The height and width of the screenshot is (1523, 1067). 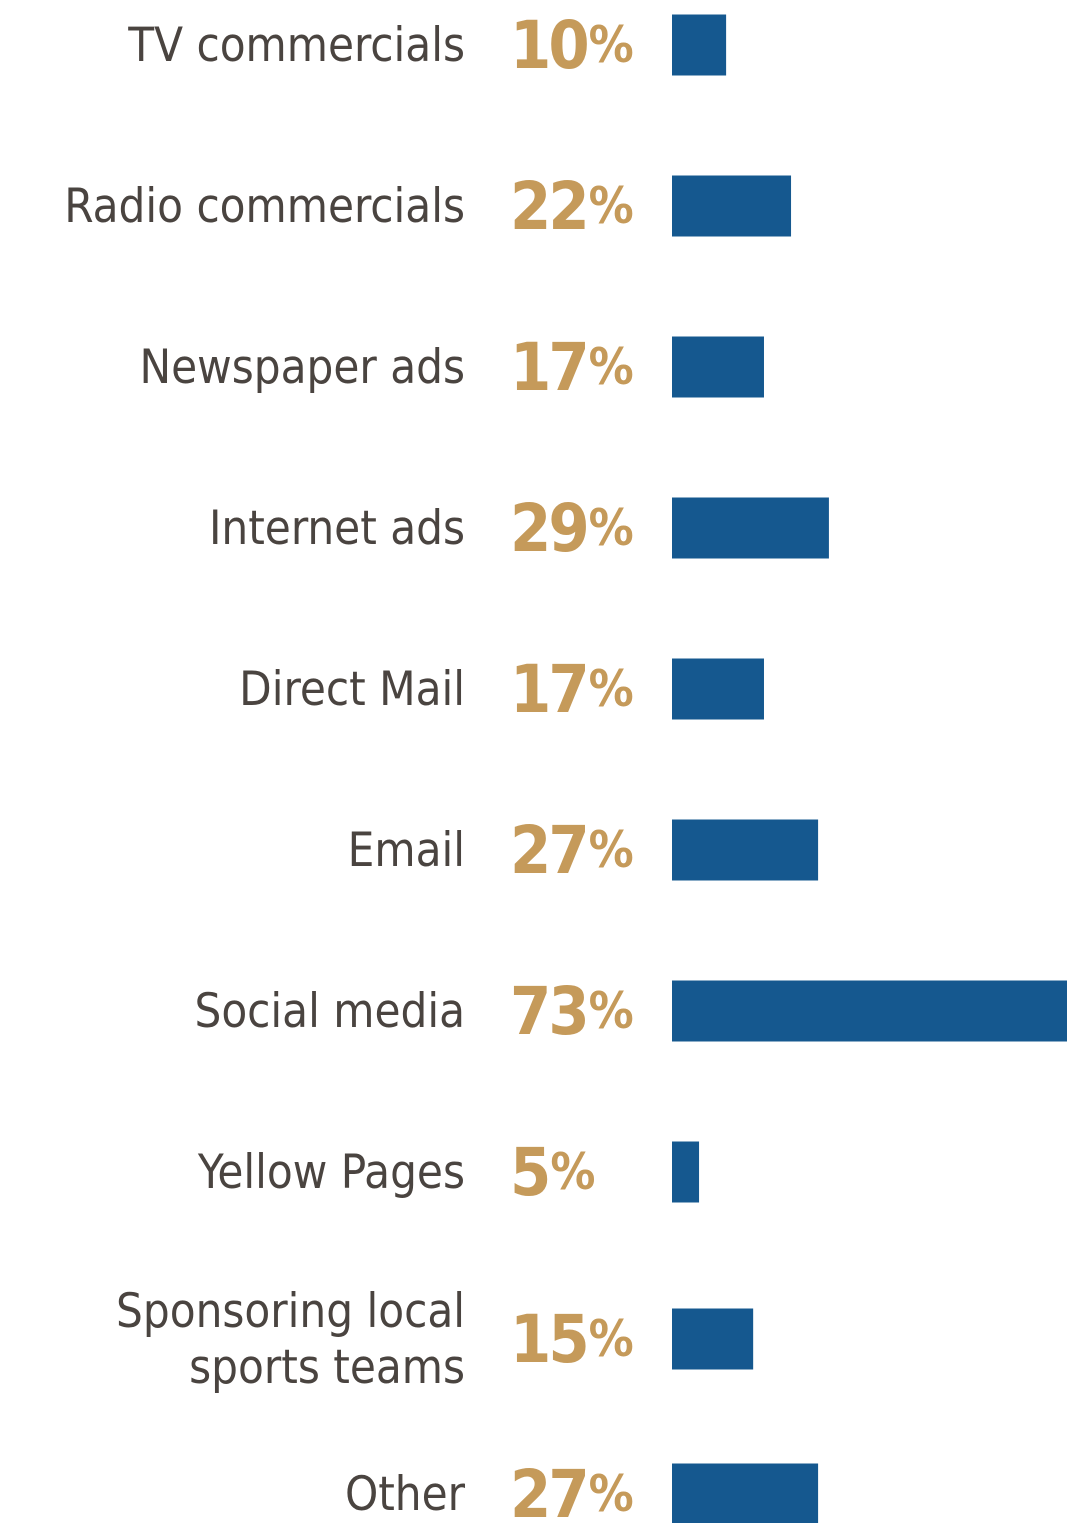 What do you see at coordinates (327, 1367) in the screenshot?
I see `category-label-line: sports teams` at bounding box center [327, 1367].